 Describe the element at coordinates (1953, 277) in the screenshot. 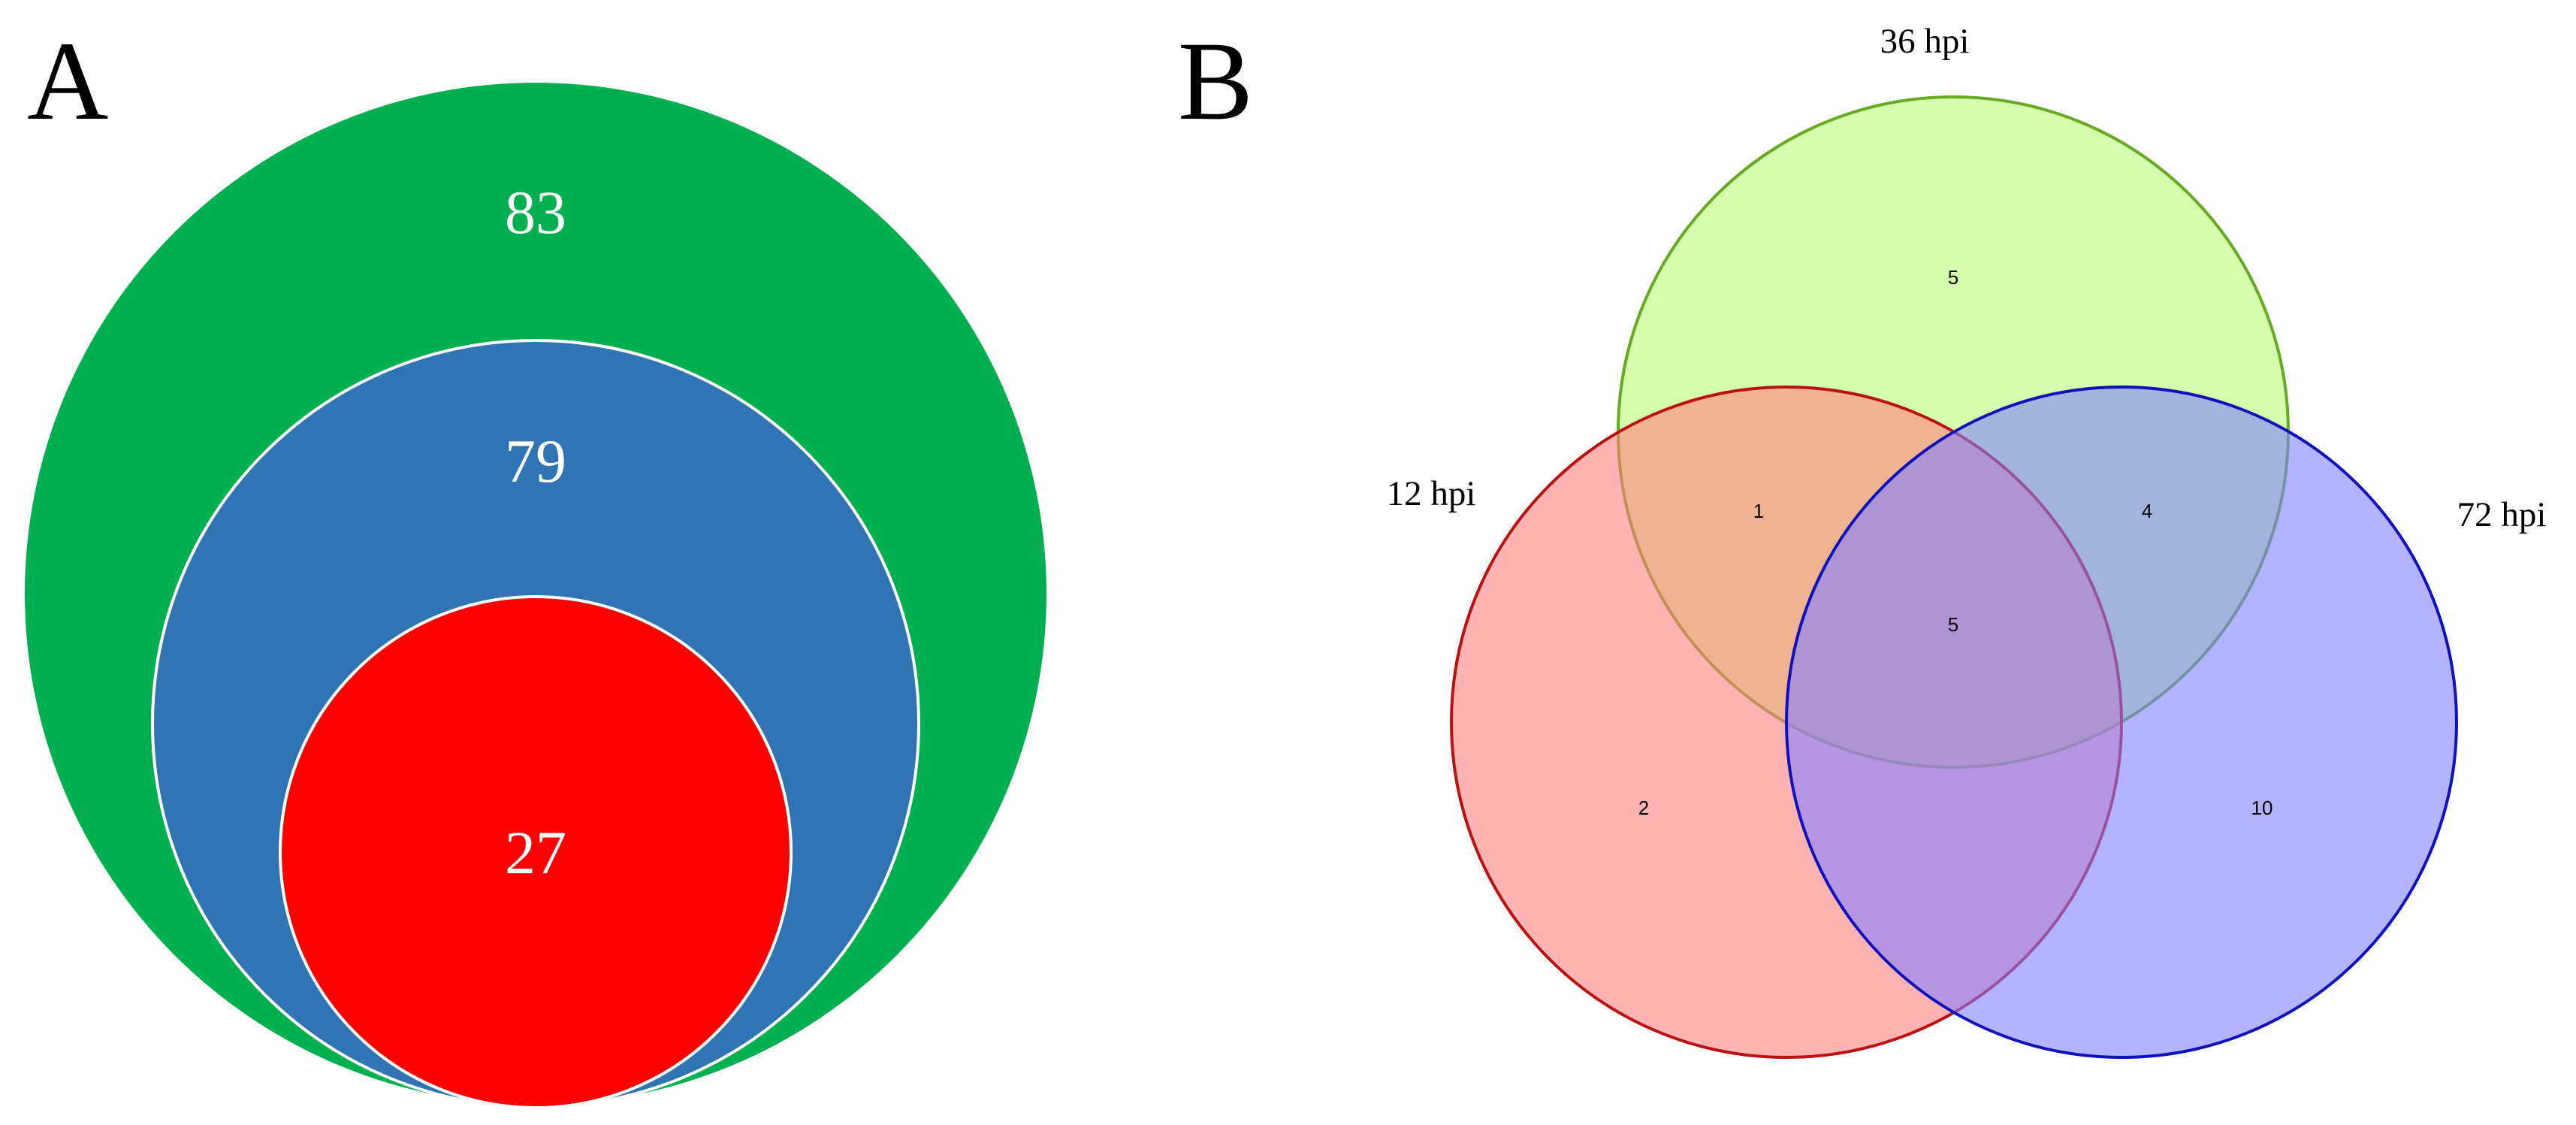

I see `region-only-36hpi: 5` at that location.